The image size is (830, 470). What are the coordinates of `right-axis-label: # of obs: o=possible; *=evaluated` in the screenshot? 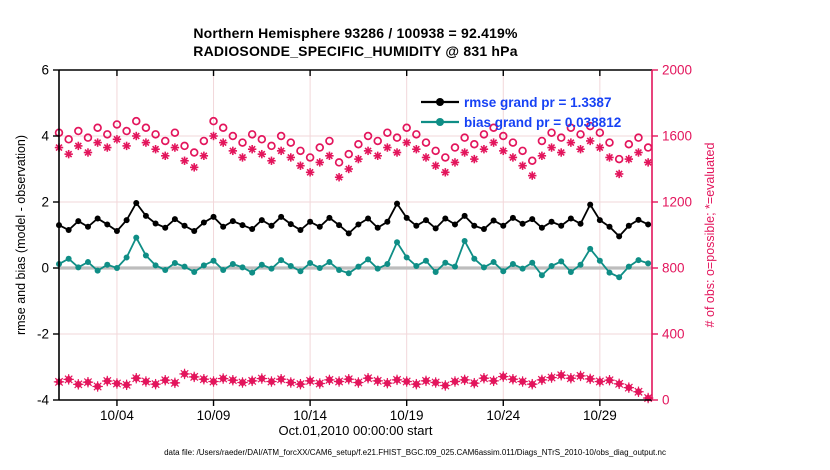 It's located at (710, 235).